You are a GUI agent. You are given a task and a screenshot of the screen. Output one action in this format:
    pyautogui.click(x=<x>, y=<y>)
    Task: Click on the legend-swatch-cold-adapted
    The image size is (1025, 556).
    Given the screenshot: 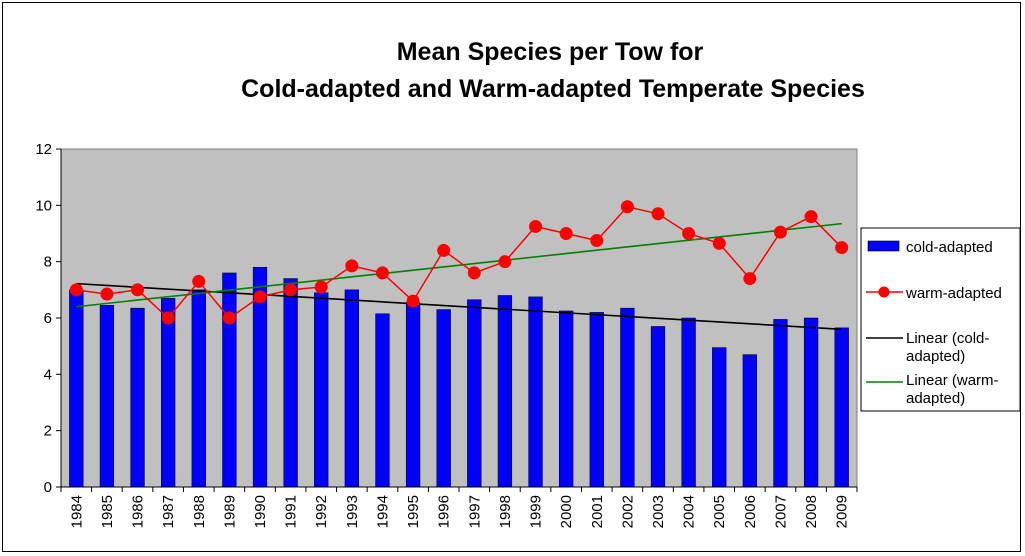 What is the action you would take?
    pyautogui.click(x=883, y=246)
    